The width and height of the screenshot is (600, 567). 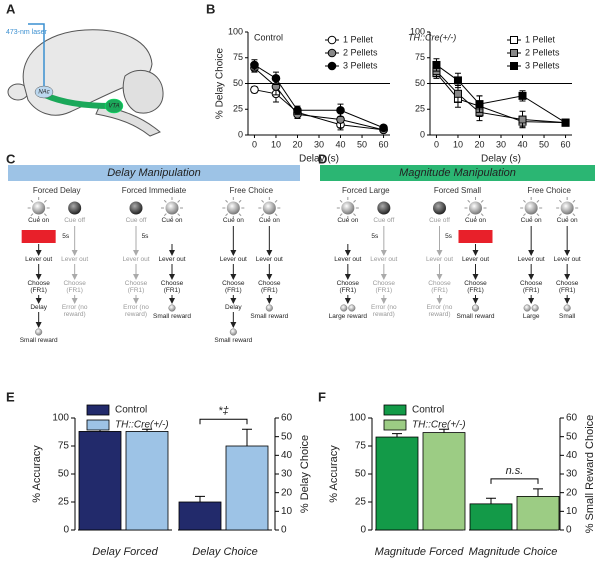 I want to click on group-label: Free Choice, so click(x=549, y=190).